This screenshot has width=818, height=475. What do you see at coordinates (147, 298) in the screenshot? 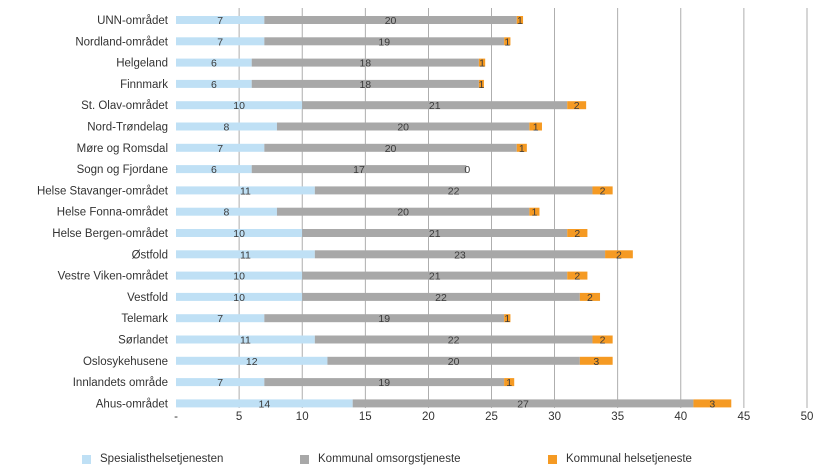
I see `category-label: Vestfold` at bounding box center [147, 298].